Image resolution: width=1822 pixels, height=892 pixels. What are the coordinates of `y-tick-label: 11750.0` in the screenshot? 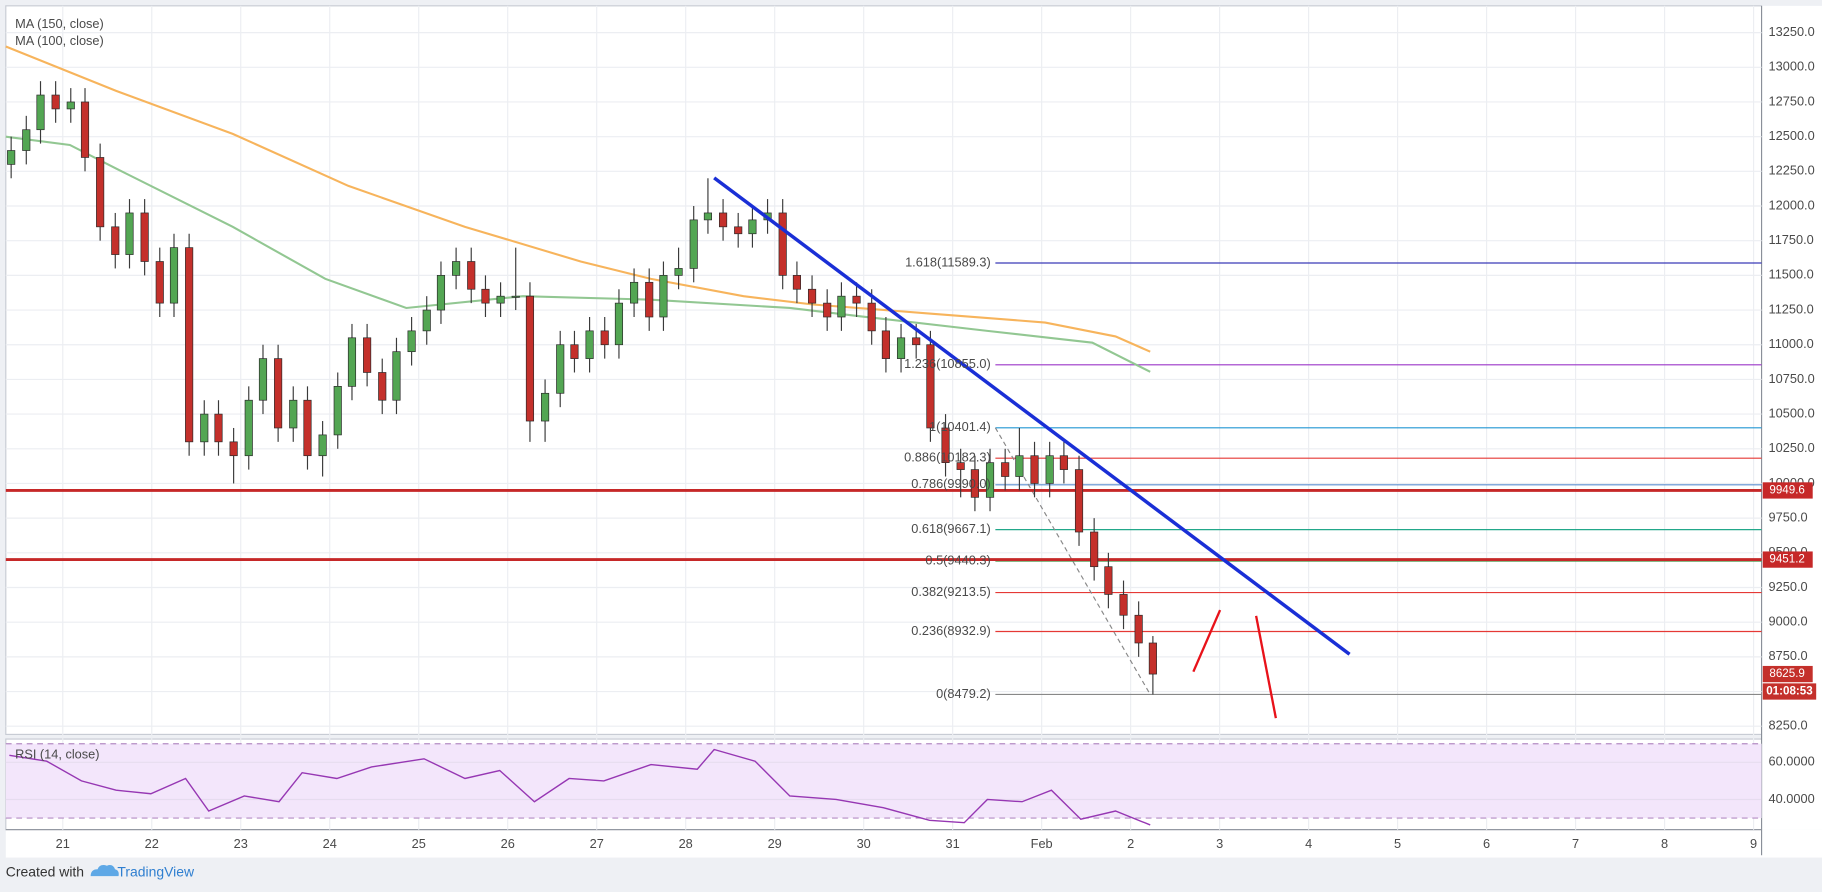 It's located at (1791, 239).